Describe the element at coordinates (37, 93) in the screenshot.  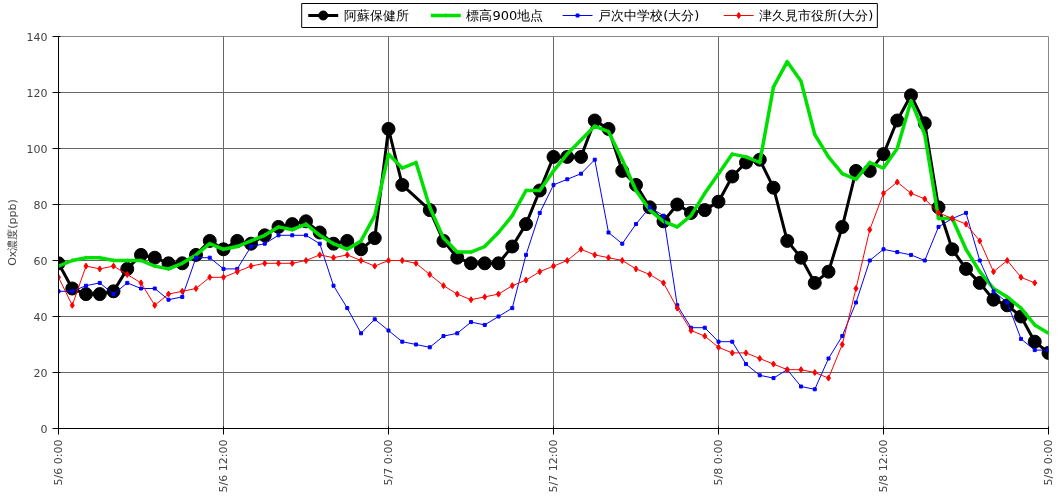
I see `y-tick-label: 120` at that location.